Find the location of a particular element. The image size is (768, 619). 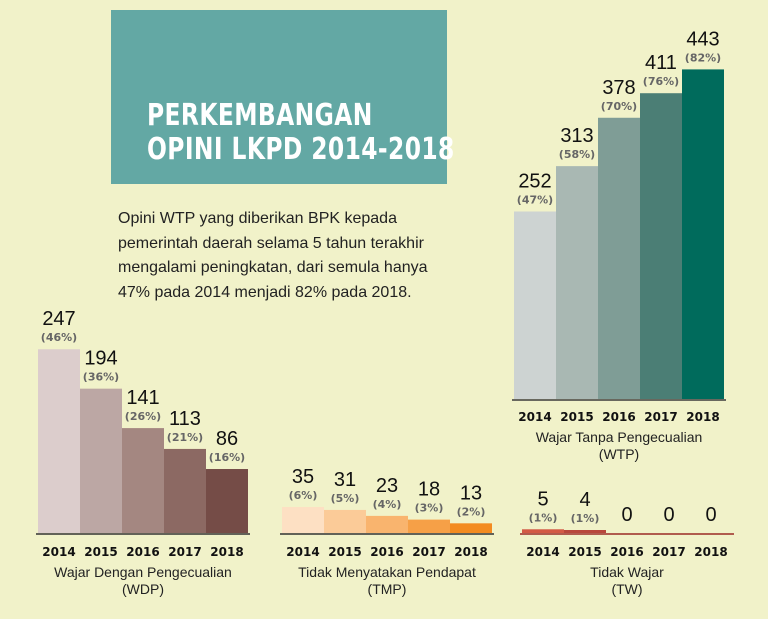

wdp-year-label: 2017 is located at coordinates (184, 552).